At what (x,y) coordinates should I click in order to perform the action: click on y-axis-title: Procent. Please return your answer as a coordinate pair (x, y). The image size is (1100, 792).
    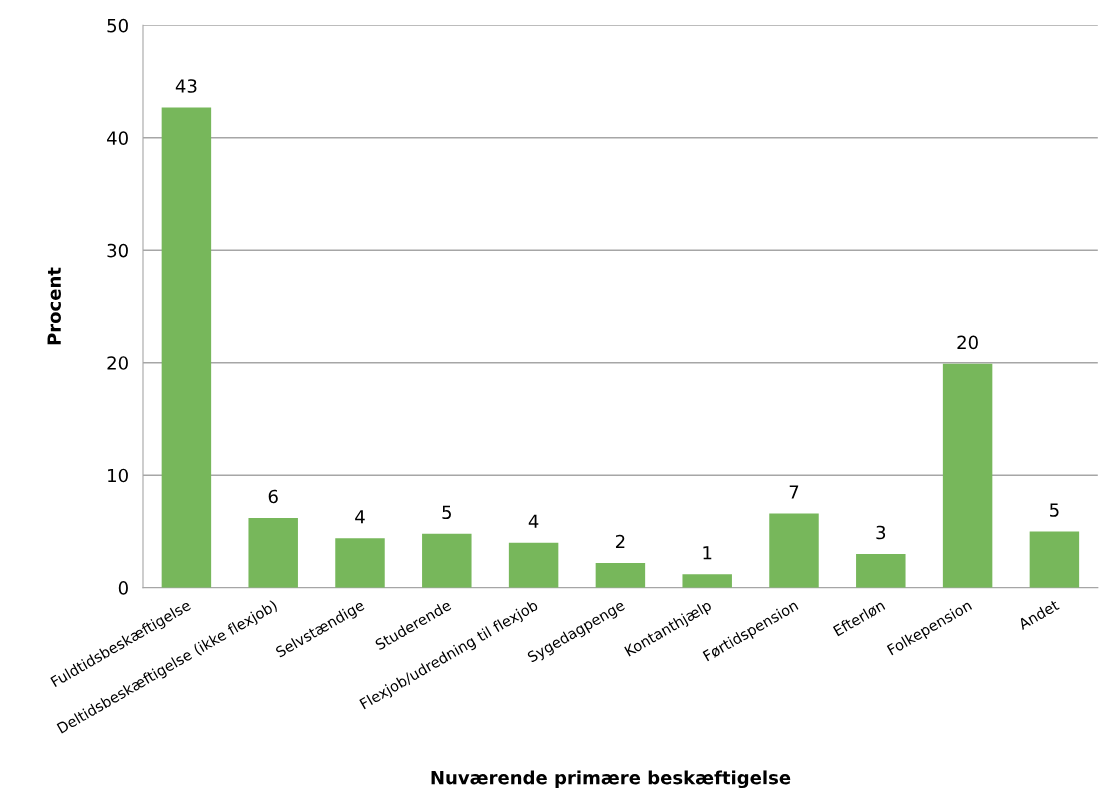
    Looking at the image, I should click on (54, 306).